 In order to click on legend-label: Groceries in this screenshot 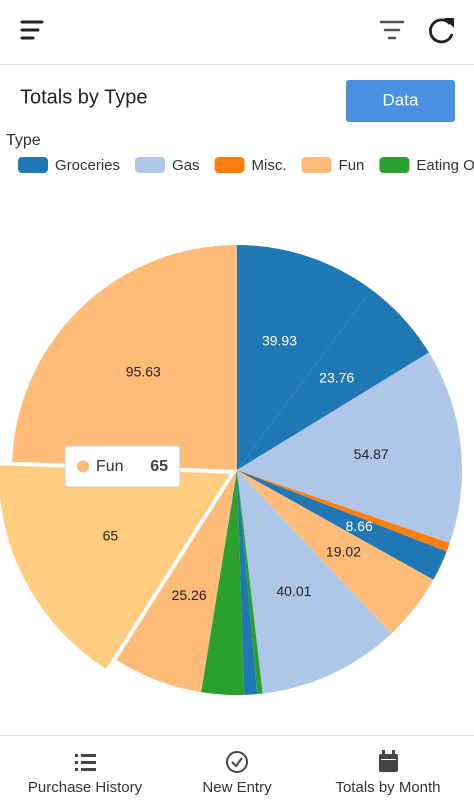, I will do `click(87, 165)`.